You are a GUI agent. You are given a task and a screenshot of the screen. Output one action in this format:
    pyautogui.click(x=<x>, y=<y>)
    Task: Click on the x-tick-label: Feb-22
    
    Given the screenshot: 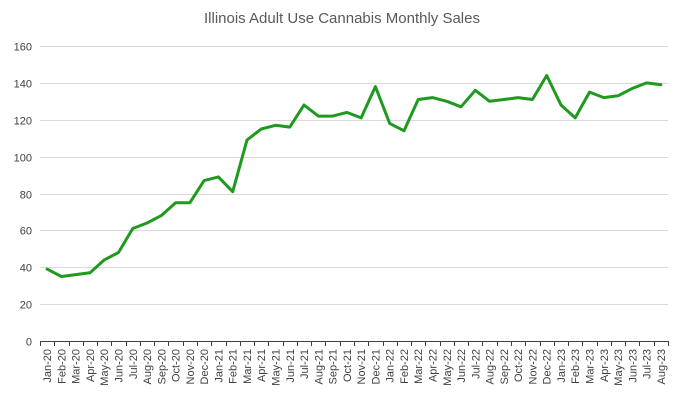 What is the action you would take?
    pyautogui.click(x=405, y=366)
    